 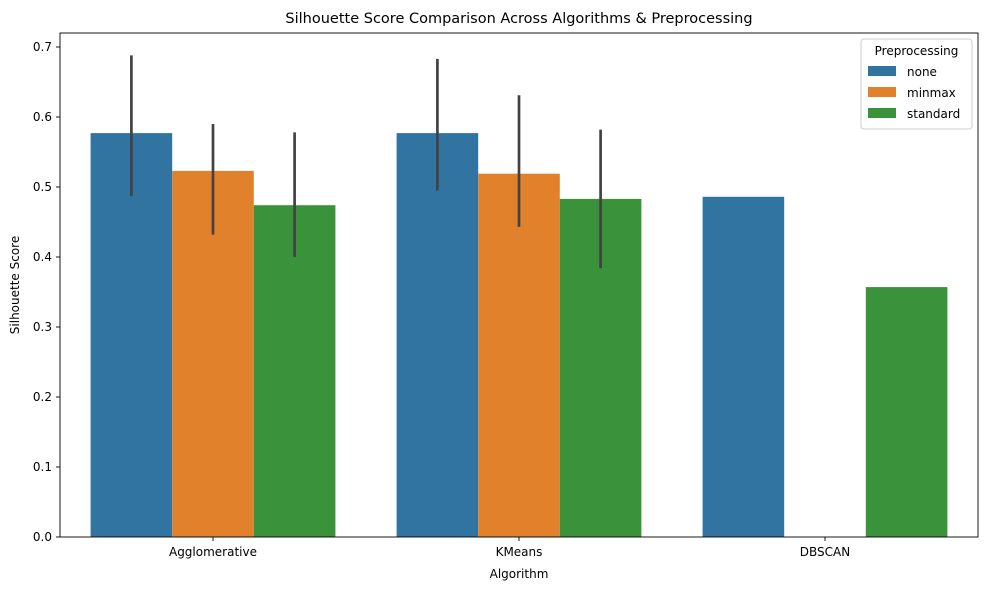 What do you see at coordinates (437, 335) in the screenshot?
I see `bar-none-kmeans` at bounding box center [437, 335].